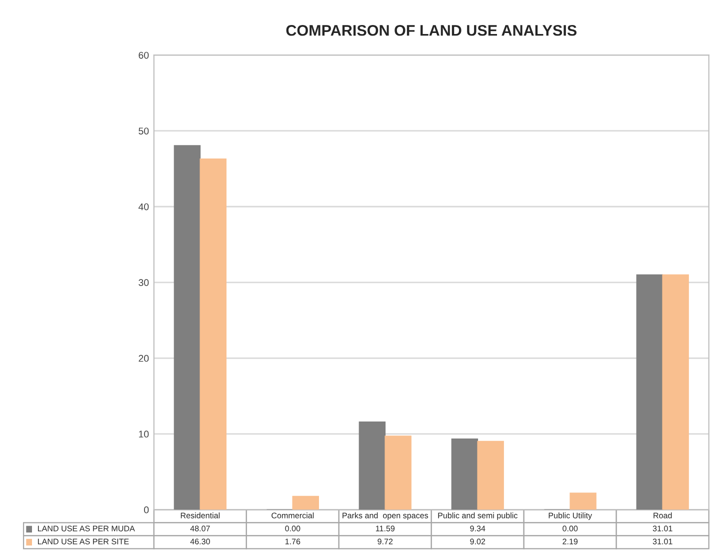 The height and width of the screenshot is (551, 716). Describe the element at coordinates (431, 30) in the screenshot. I see `chart-title: COMPARISON OF LAND USE ANALYSIS` at that location.